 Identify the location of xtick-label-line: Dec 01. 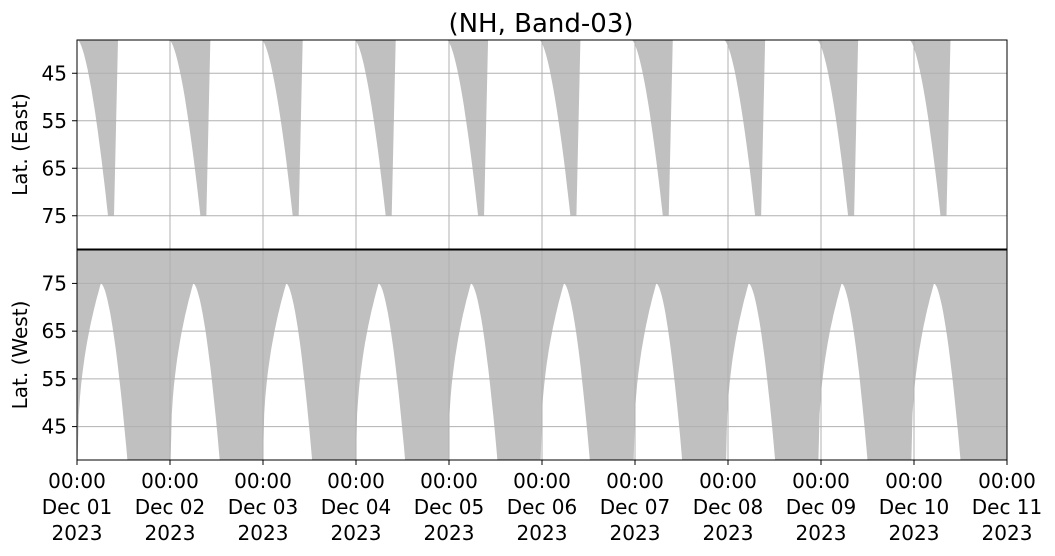
(77, 507).